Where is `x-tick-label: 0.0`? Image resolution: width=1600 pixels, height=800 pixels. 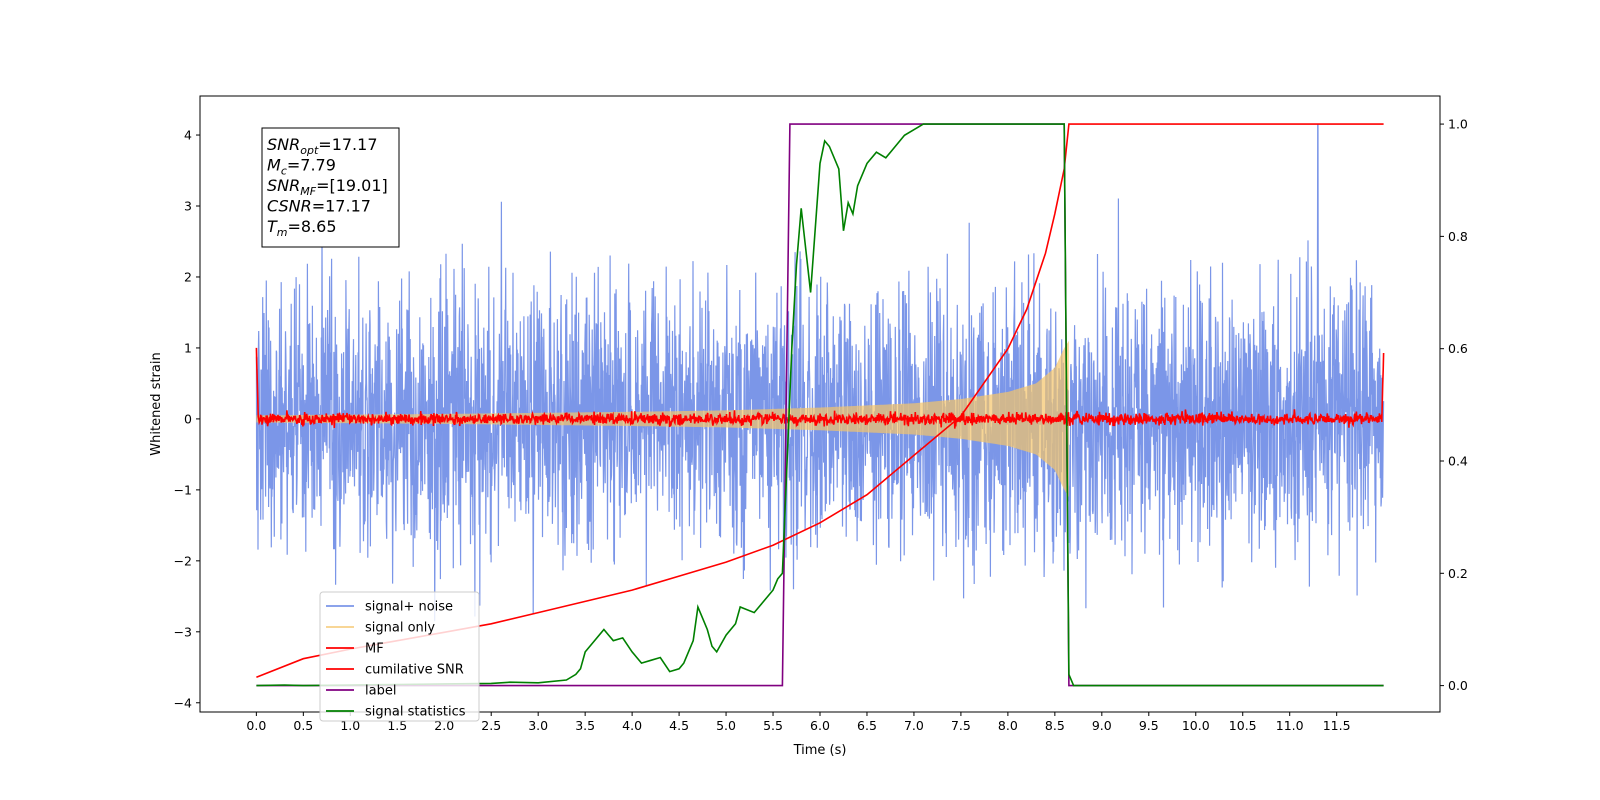 x-tick-label: 0.0 is located at coordinates (256, 725).